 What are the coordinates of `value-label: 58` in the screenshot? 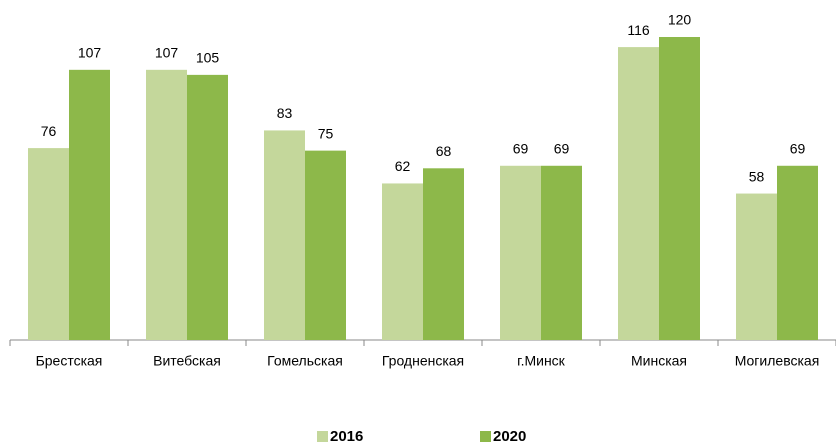 It's located at (757, 176).